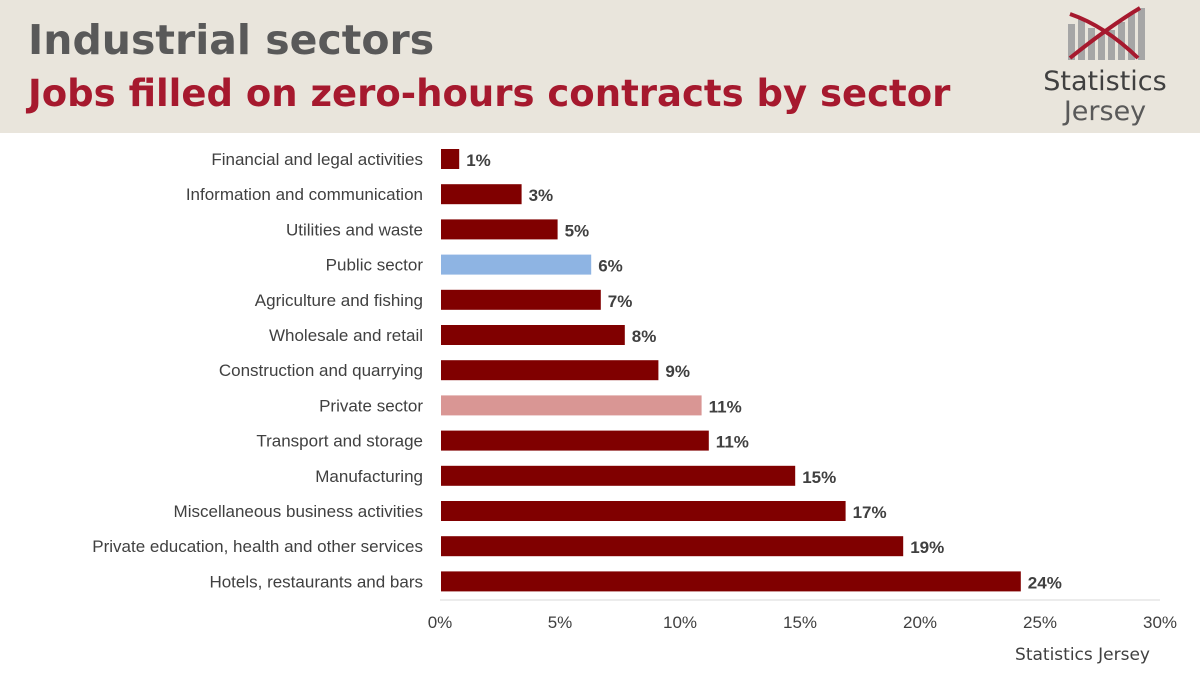 Image resolution: width=1200 pixels, height=675 pixels. What do you see at coordinates (870, 512) in the screenshot?
I see `data-label: 17%` at bounding box center [870, 512].